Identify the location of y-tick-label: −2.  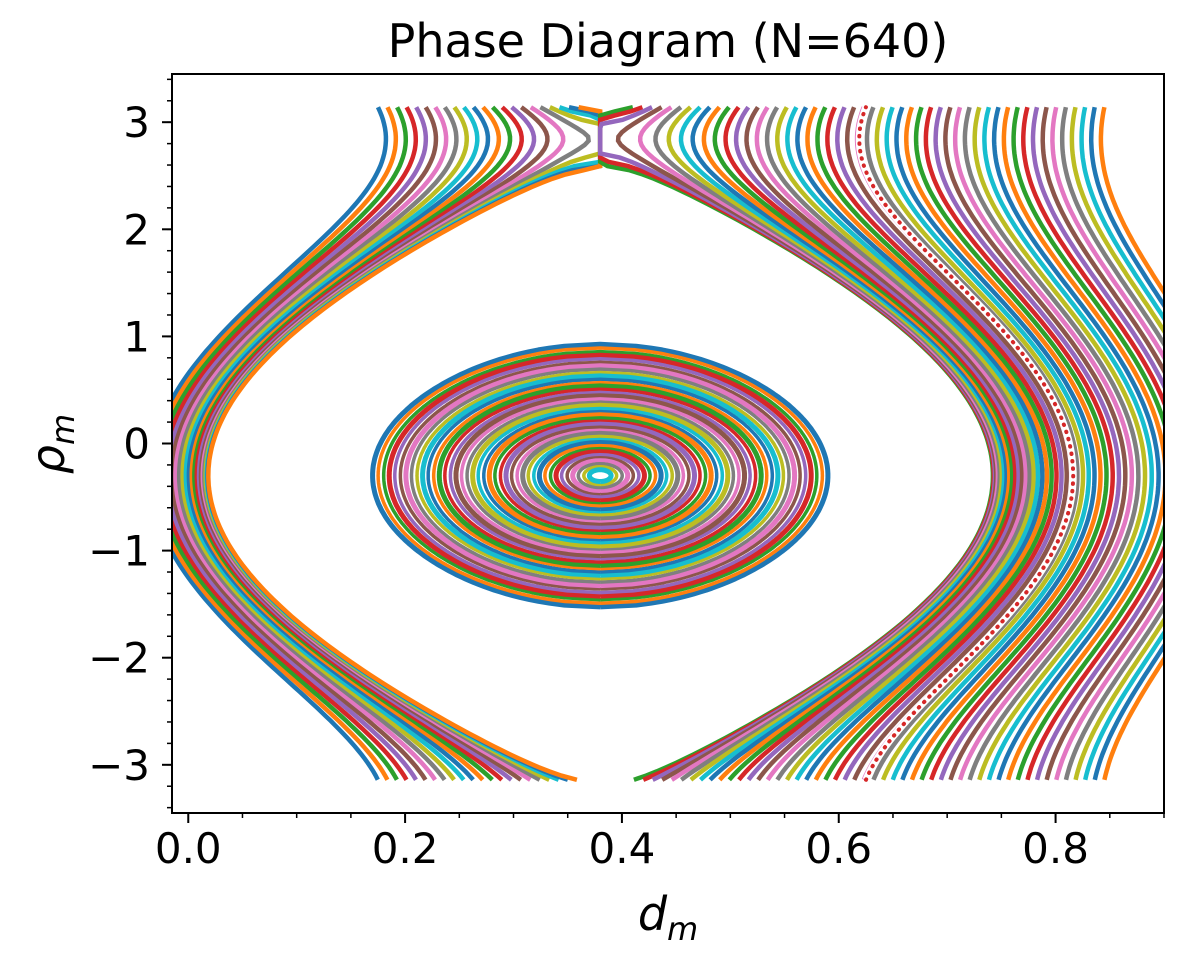
(119, 658).